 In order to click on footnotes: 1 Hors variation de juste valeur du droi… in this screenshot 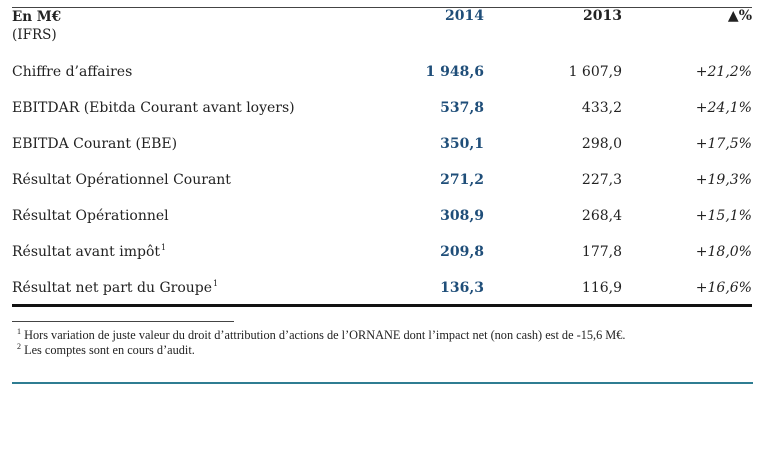, I will do `click(321, 342)`.